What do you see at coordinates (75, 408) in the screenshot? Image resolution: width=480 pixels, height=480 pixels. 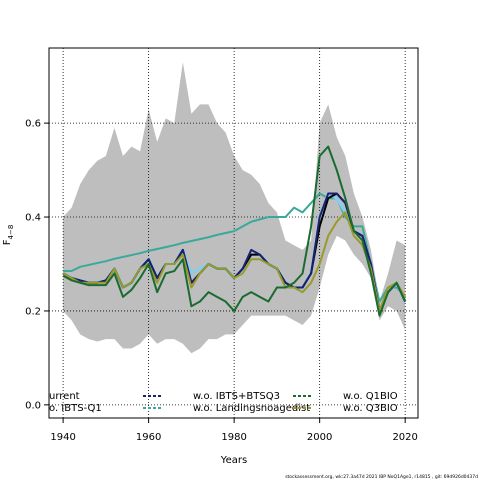 I see `legend-label: o. IBTS-Q1` at bounding box center [75, 408].